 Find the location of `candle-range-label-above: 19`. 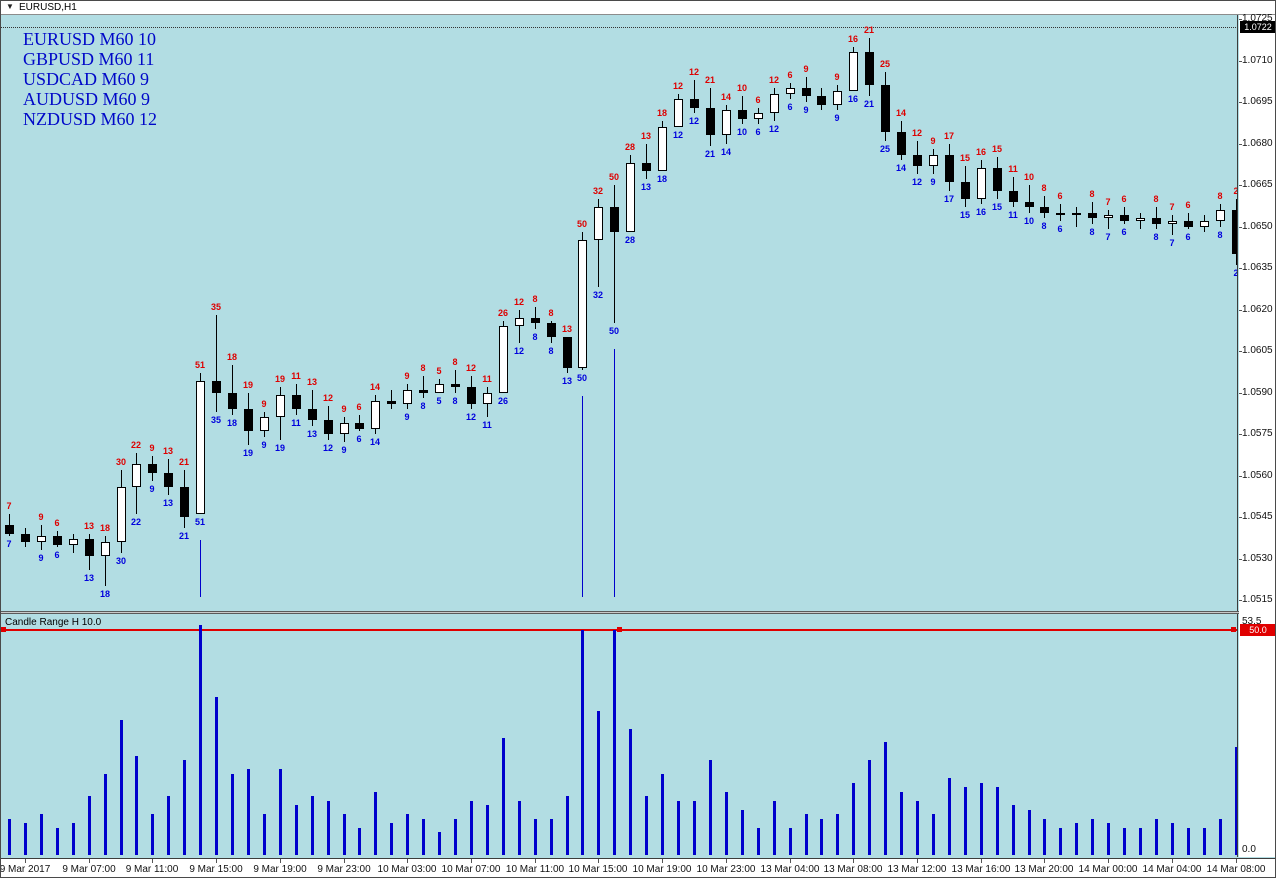

candle-range-label-above: 19 is located at coordinates (279, 379).